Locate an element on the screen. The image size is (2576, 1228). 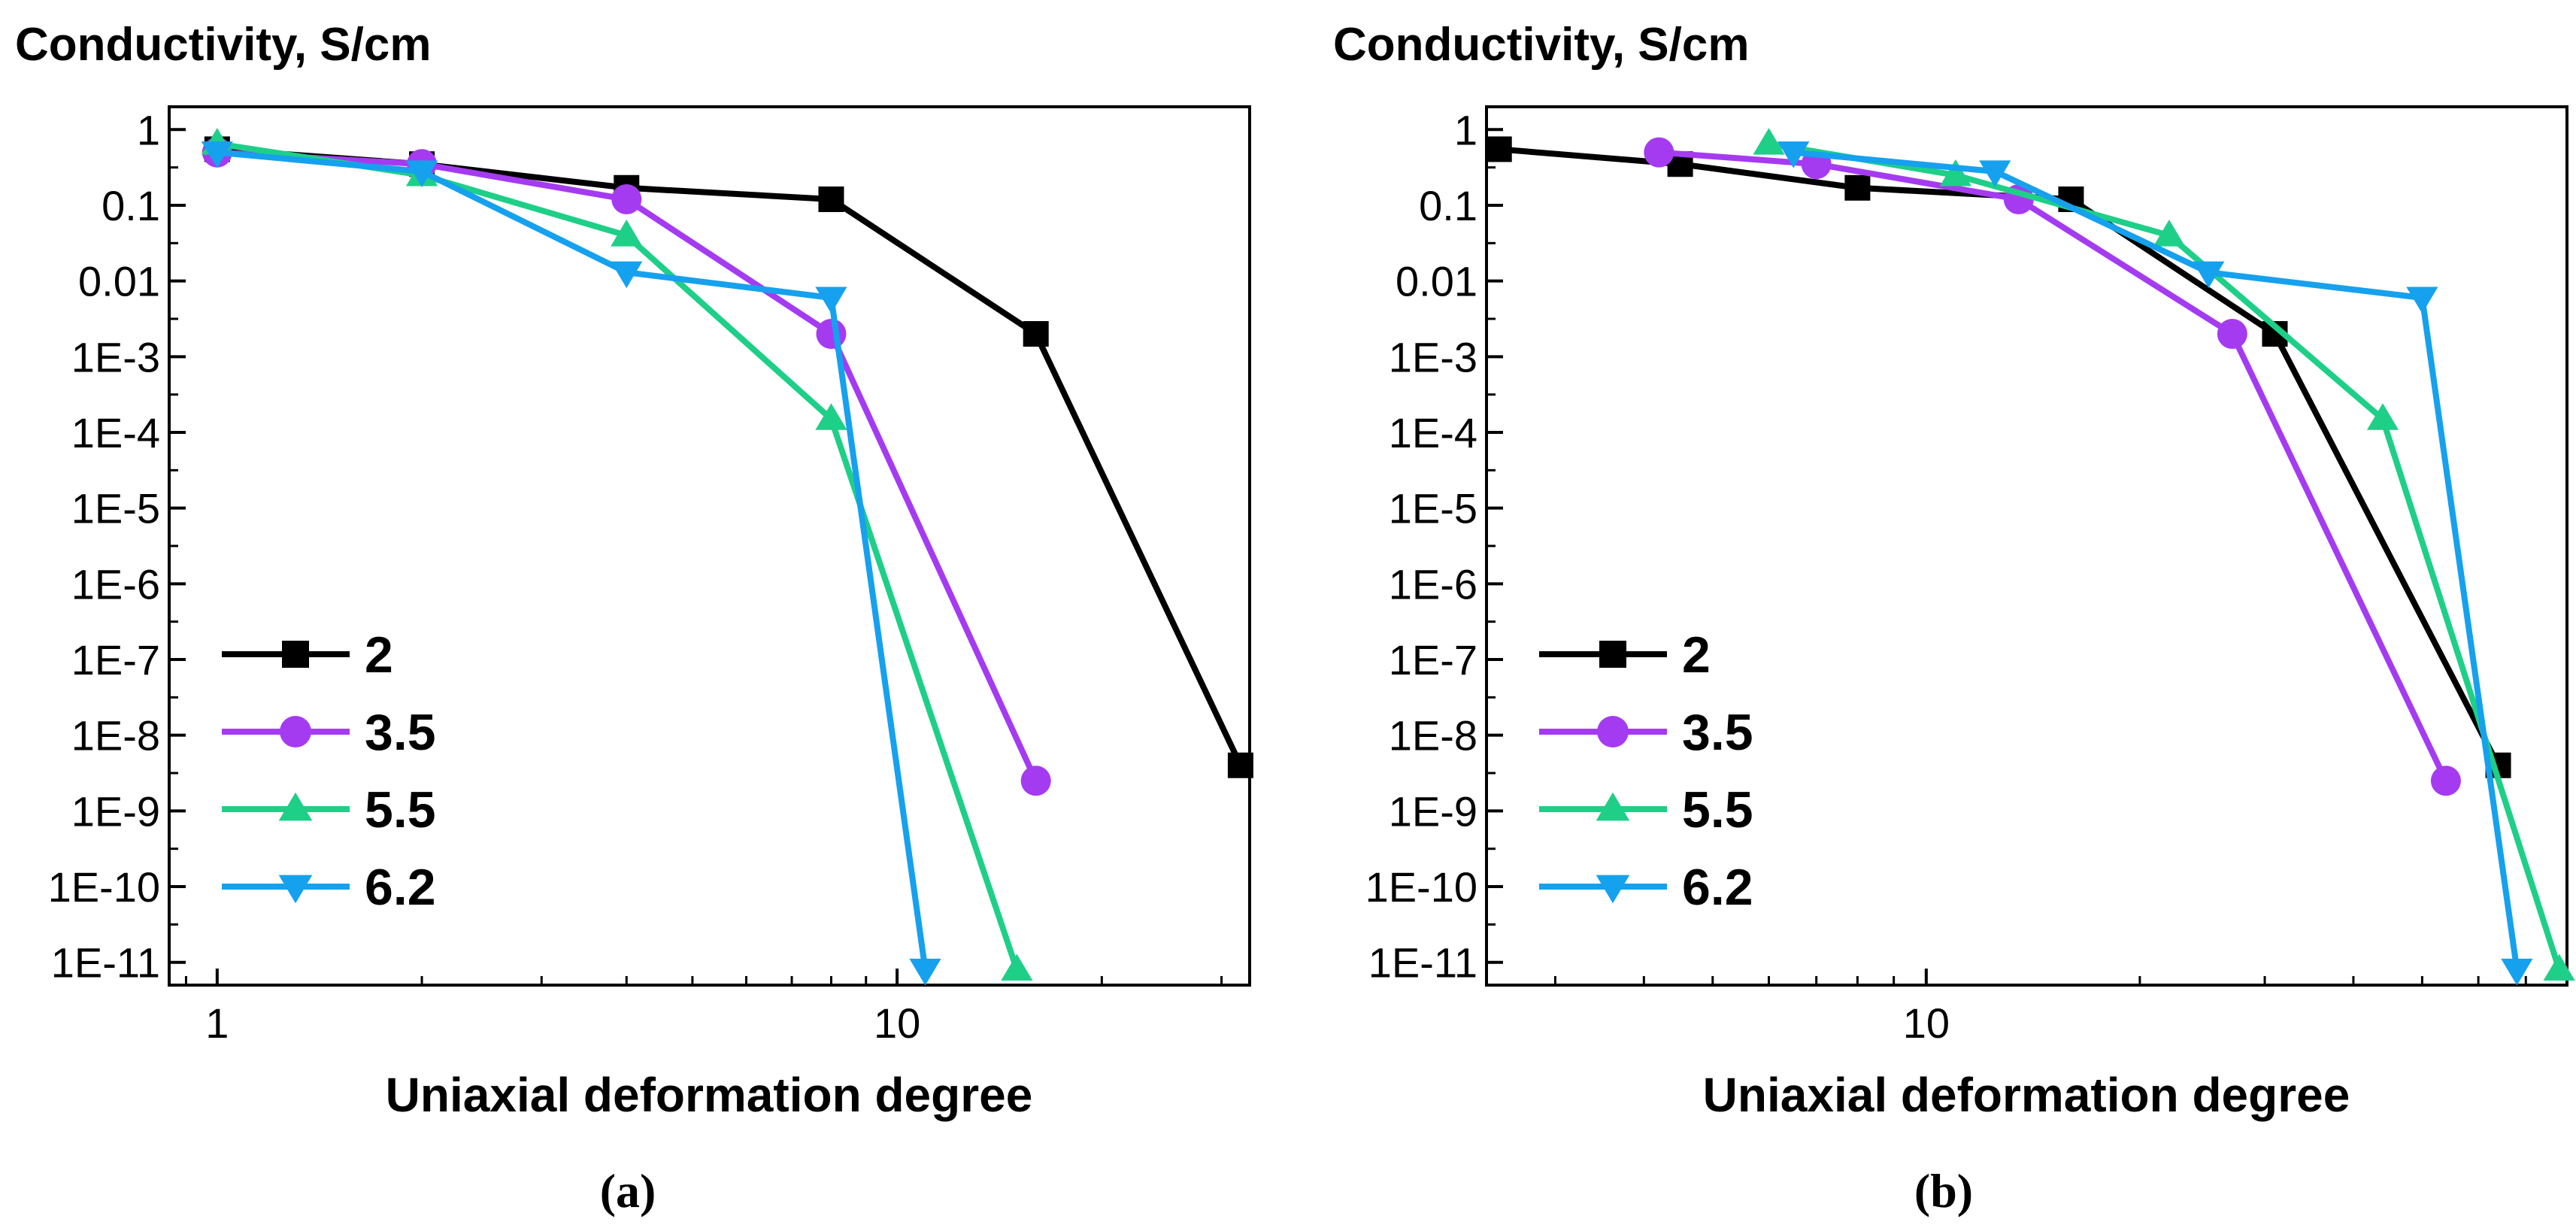
y-tick-label: 1E-11 is located at coordinates (105, 963).